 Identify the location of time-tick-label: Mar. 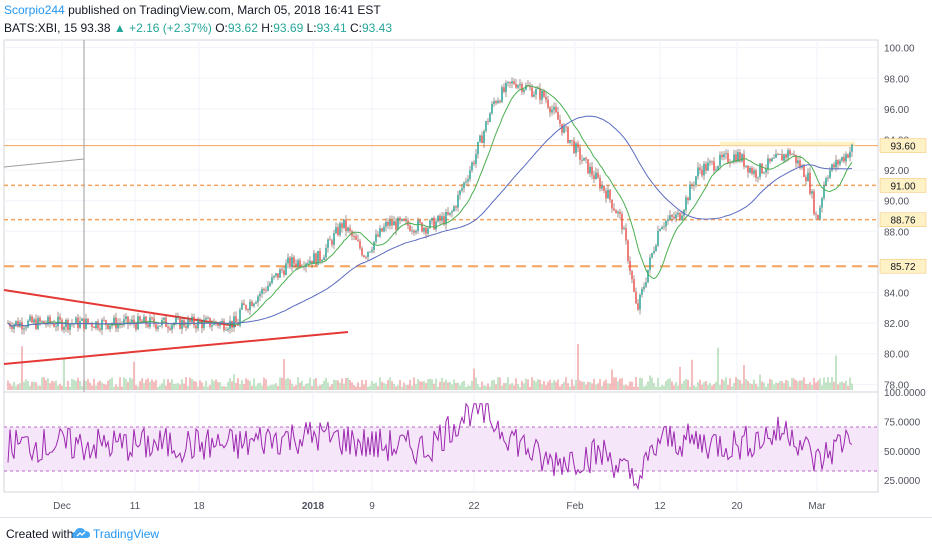
(817, 506).